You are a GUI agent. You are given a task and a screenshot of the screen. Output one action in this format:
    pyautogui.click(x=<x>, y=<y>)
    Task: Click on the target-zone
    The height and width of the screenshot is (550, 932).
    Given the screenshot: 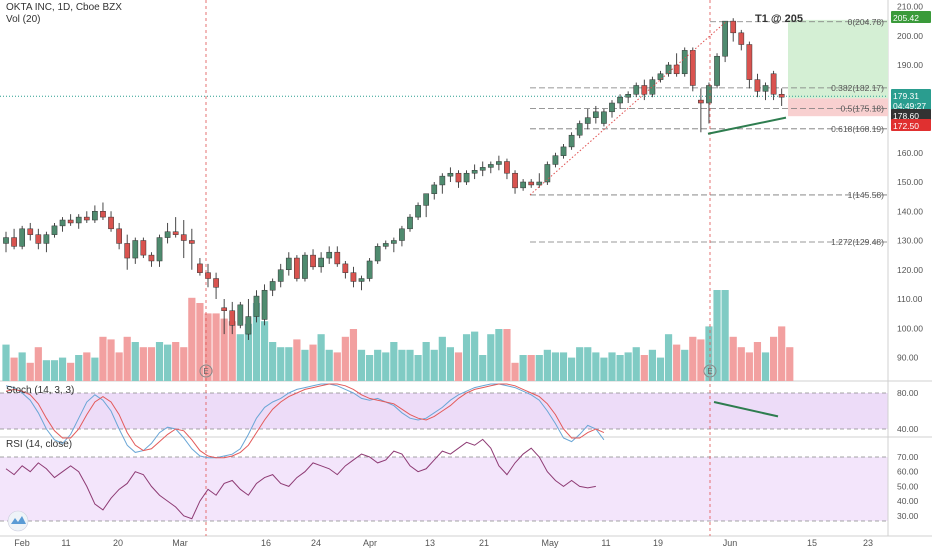 What is the action you would take?
    pyautogui.click(x=838, y=59)
    